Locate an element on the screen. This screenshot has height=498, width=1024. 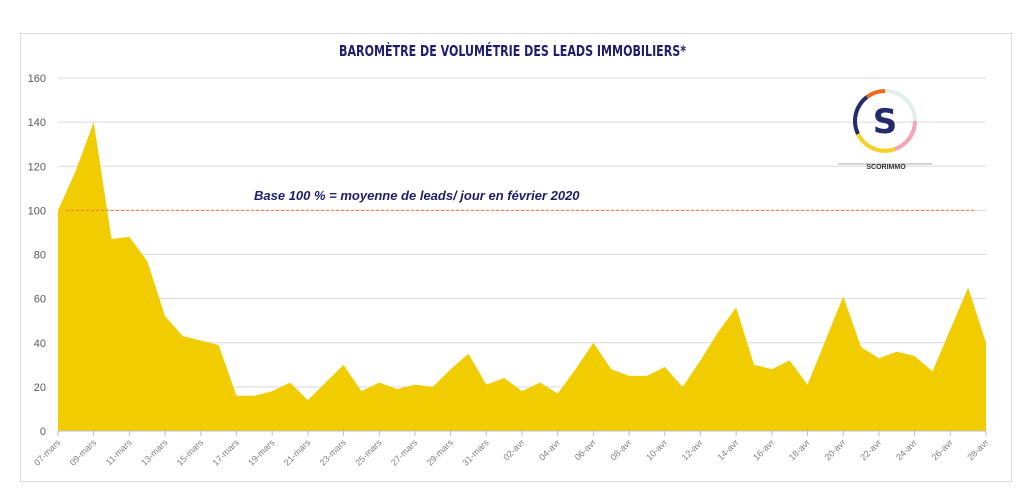
scorimmo-logo: S is located at coordinates (885, 127).